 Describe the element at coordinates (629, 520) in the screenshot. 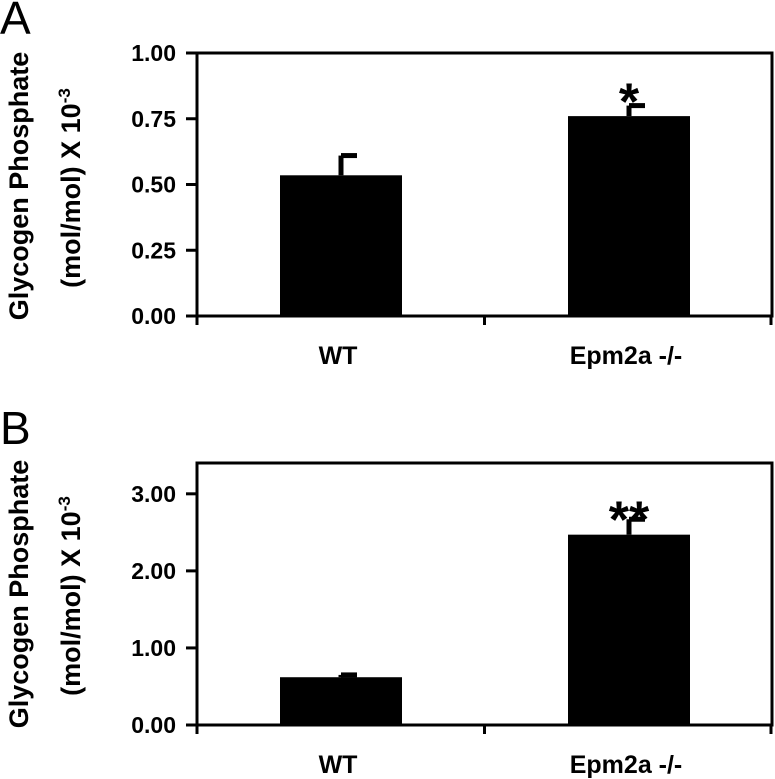

I see `significance-mark: **` at that location.